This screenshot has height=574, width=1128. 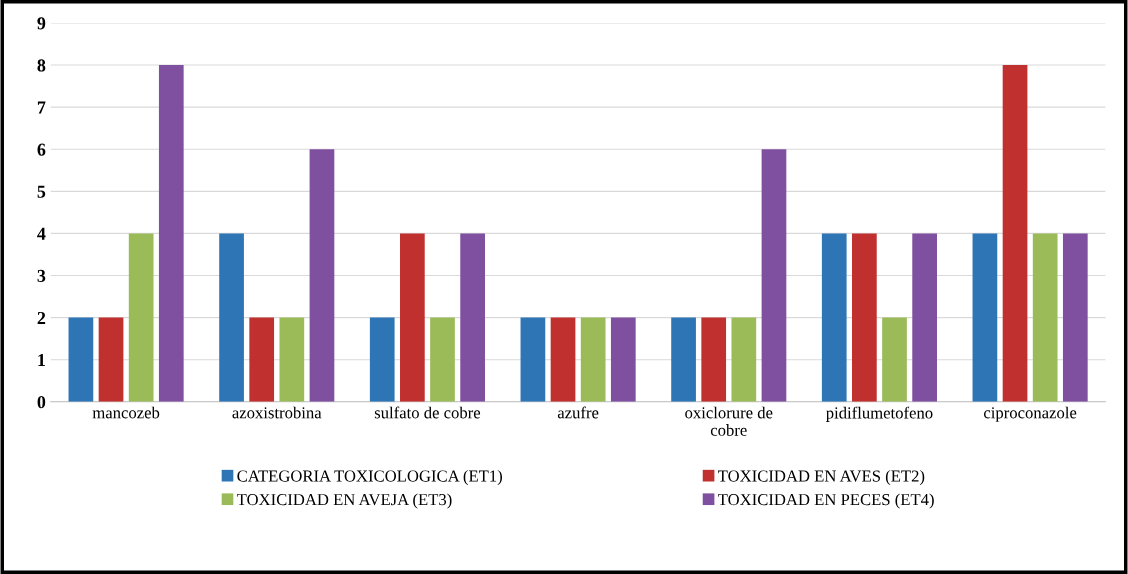 What do you see at coordinates (41, 317) in the screenshot?
I see `y-tick-label: 2` at bounding box center [41, 317].